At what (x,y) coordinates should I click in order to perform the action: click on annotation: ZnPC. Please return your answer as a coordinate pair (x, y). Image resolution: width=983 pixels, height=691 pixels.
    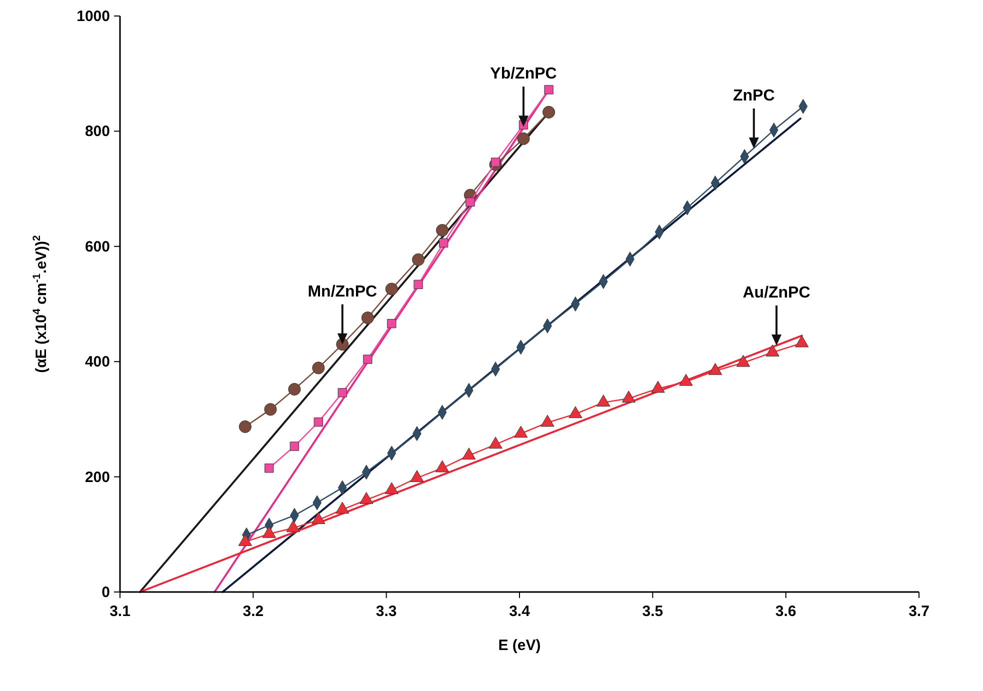
    Looking at the image, I should click on (754, 95).